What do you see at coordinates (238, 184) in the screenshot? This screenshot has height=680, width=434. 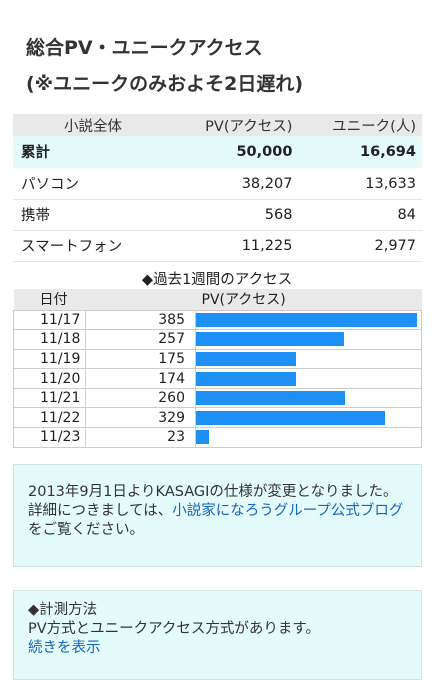 I see `row-pv: 38,207` at bounding box center [238, 184].